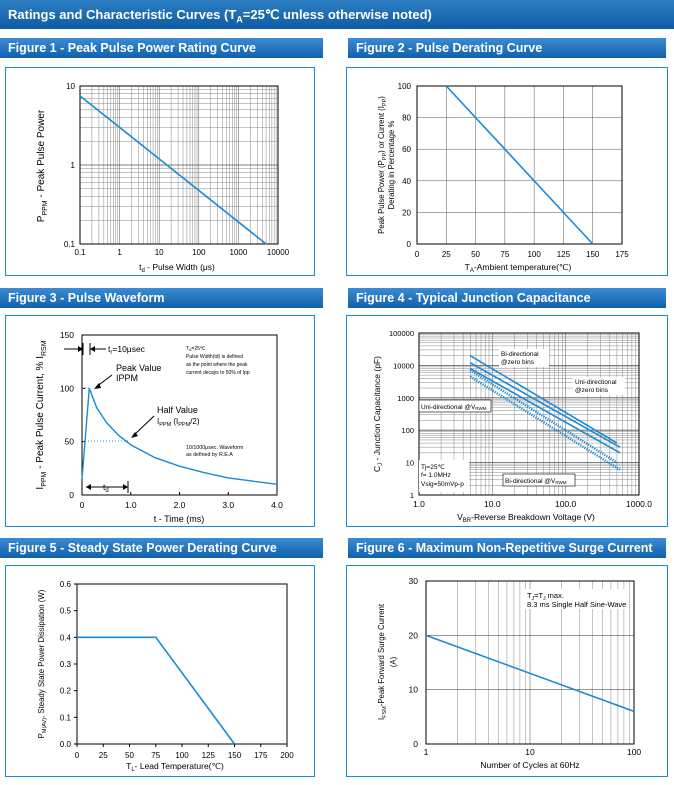 The image size is (674, 785). What do you see at coordinates (106, 488) in the screenshot?
I see `figure3-td-label: td` at bounding box center [106, 488].